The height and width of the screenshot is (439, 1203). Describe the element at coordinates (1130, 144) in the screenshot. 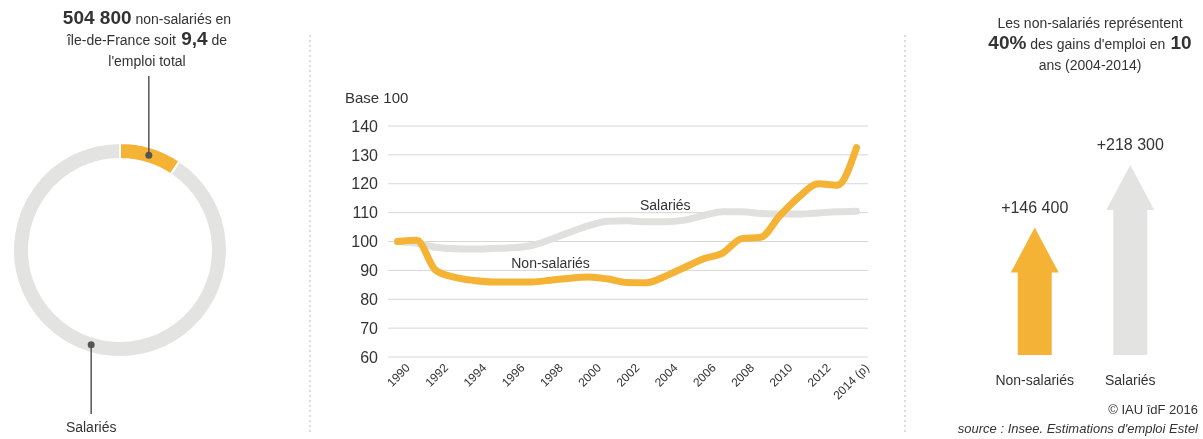

I see `data-label: +218 300` at that location.